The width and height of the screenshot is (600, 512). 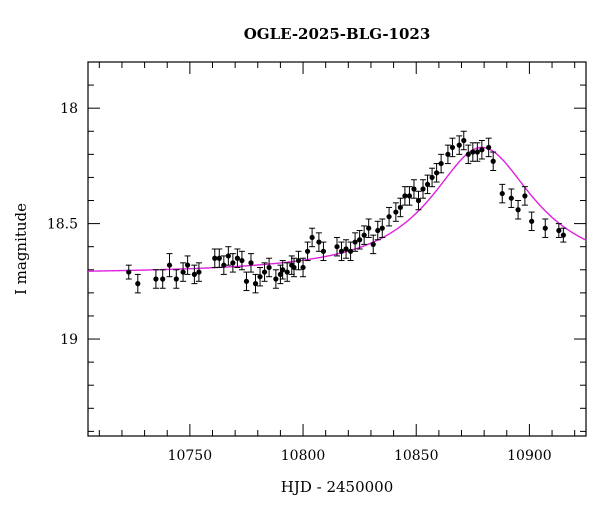 I want to click on y-tick-label: 18, so click(x=69, y=109).